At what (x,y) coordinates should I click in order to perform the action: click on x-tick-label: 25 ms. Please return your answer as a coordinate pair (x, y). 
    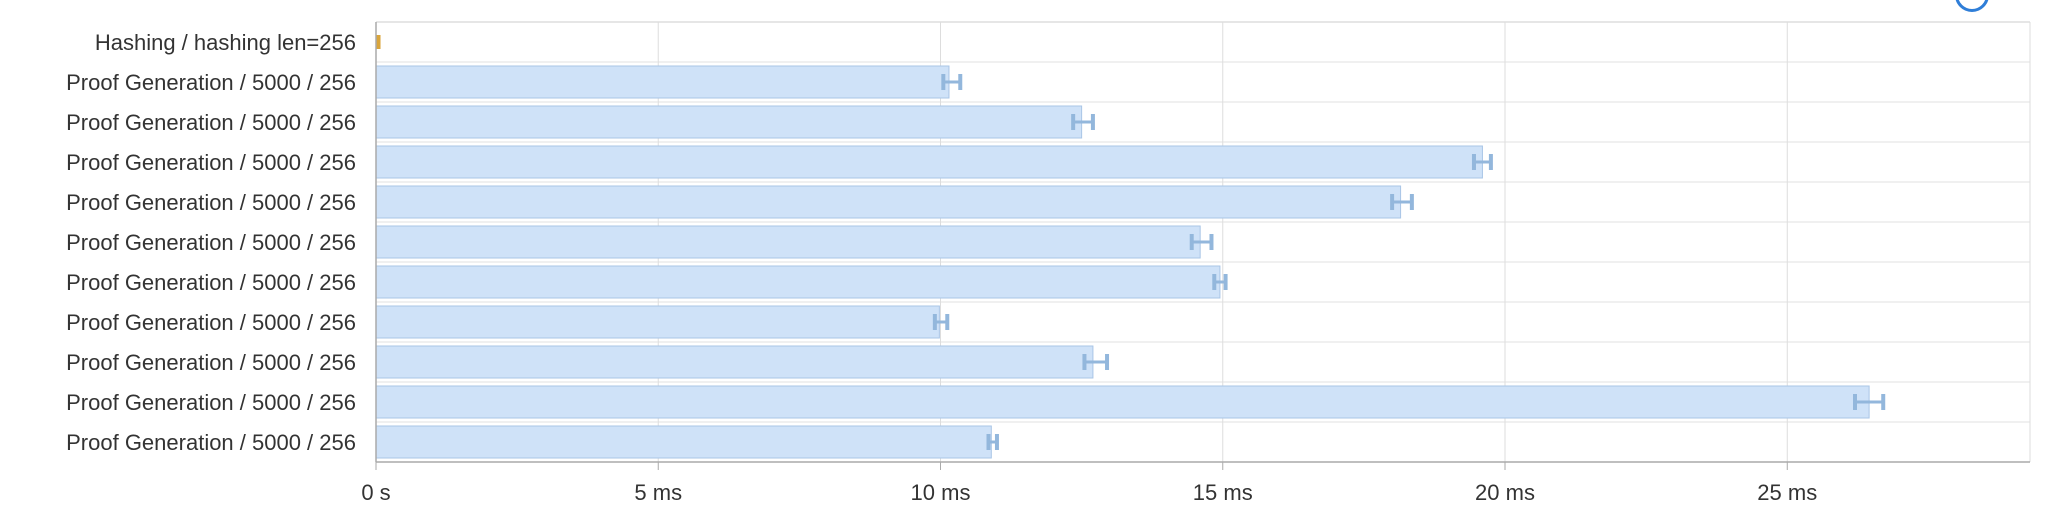
    Looking at the image, I should click on (1787, 492).